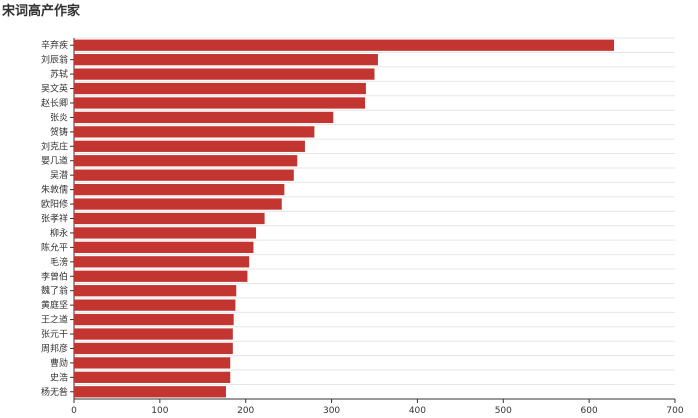  I want to click on x-tick-label: 200, so click(245, 411).